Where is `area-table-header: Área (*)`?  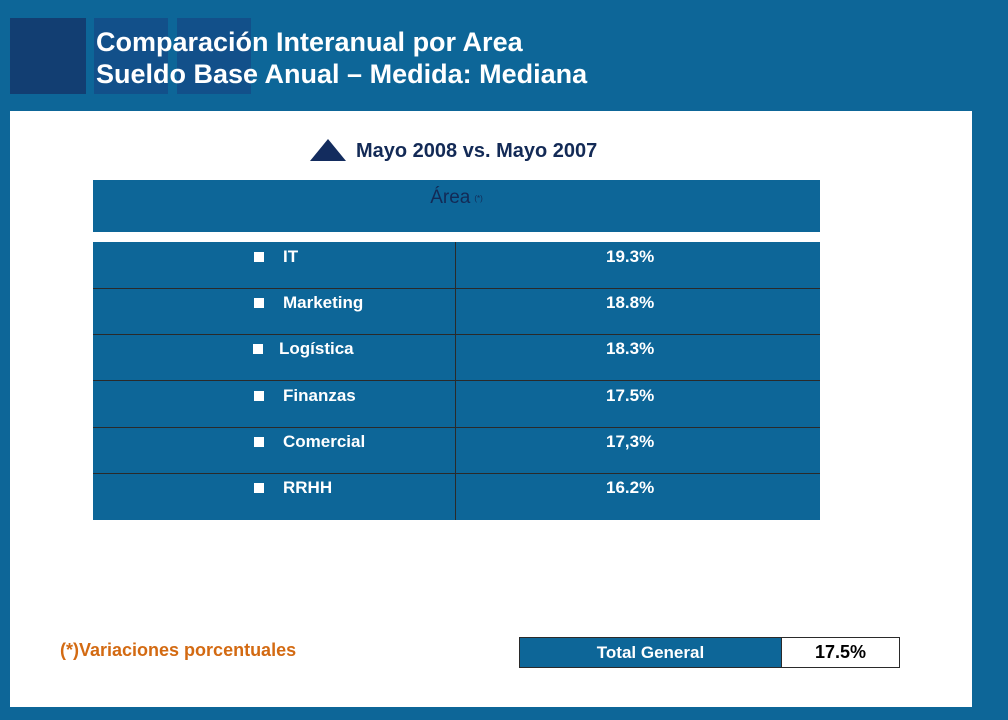
area-table-header: Área (*) is located at coordinates (456, 206).